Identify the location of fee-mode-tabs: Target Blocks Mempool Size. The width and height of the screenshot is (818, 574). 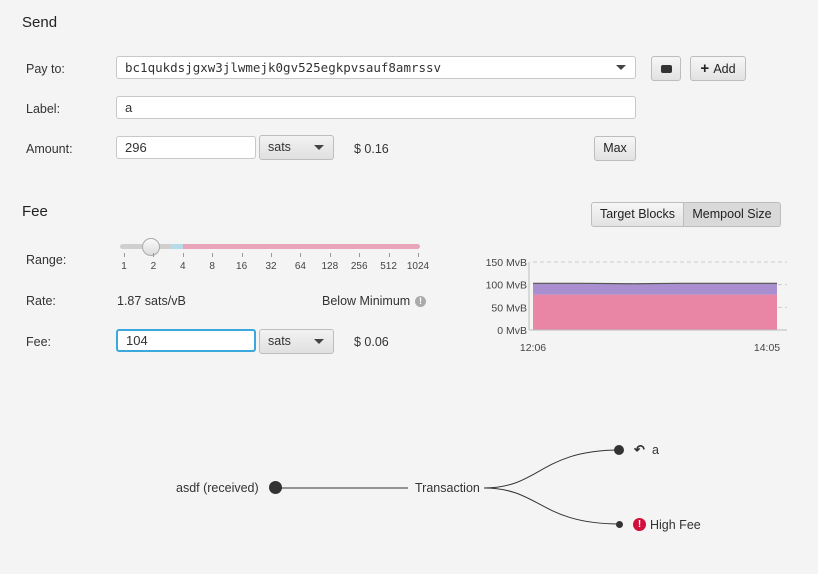
(686, 214).